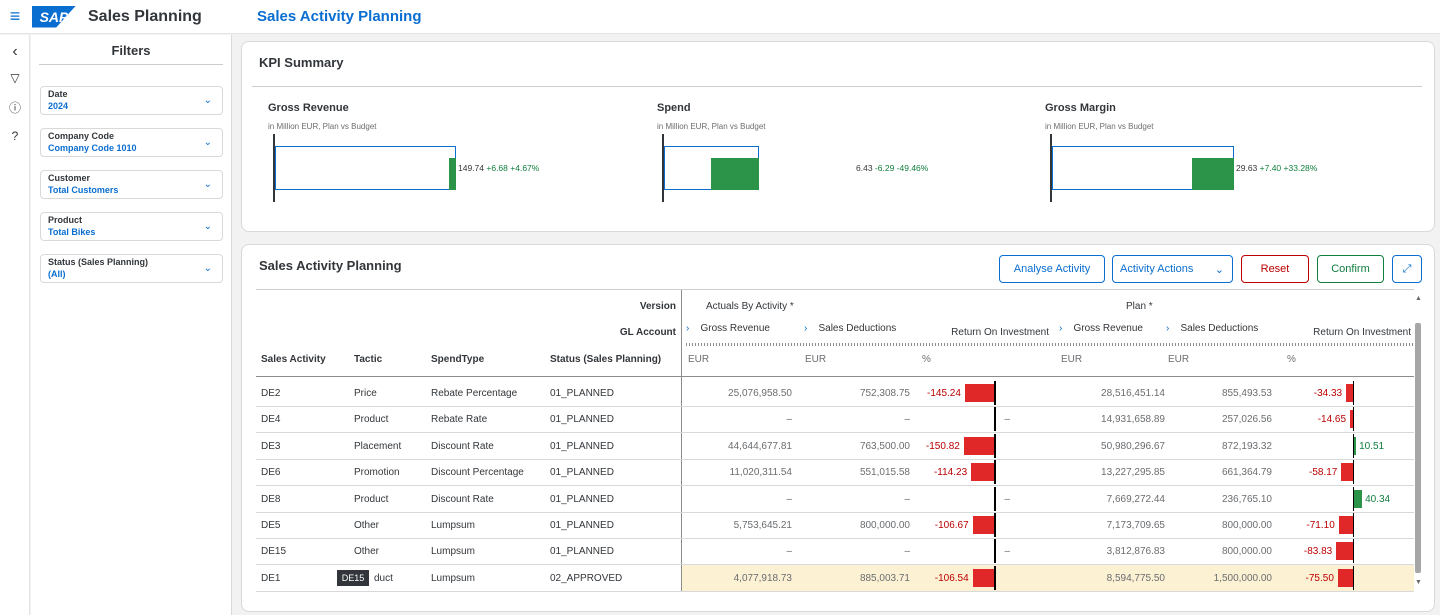  Describe the element at coordinates (1275, 269) in the screenshot. I see `reset-button: Reset` at that location.